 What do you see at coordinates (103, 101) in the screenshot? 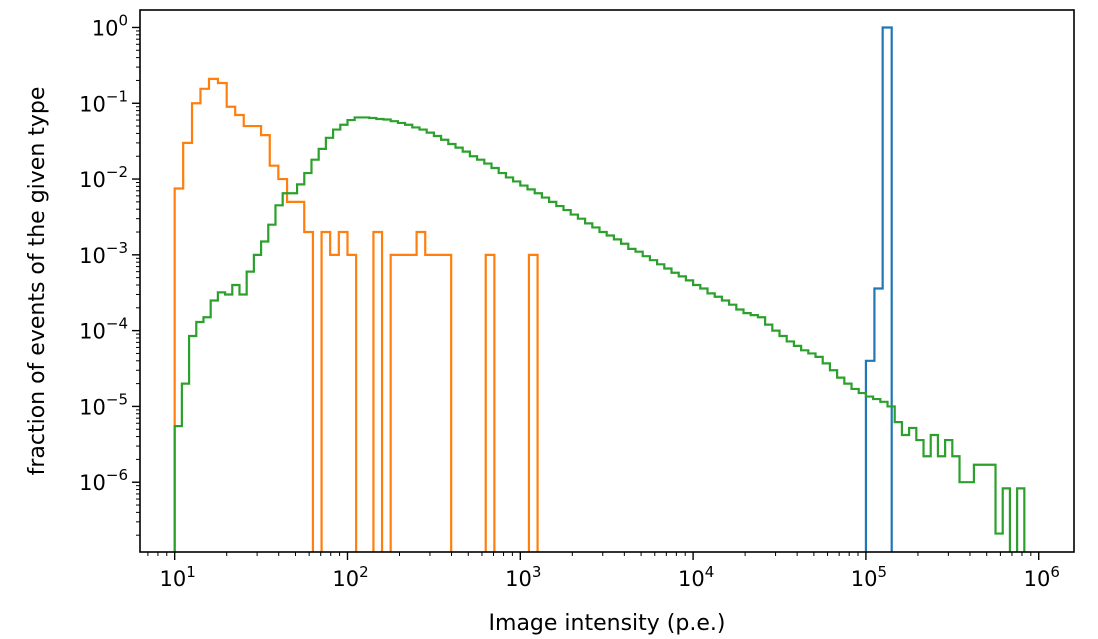
I see `y-tick-label: 10⁻¹` at bounding box center [103, 101].